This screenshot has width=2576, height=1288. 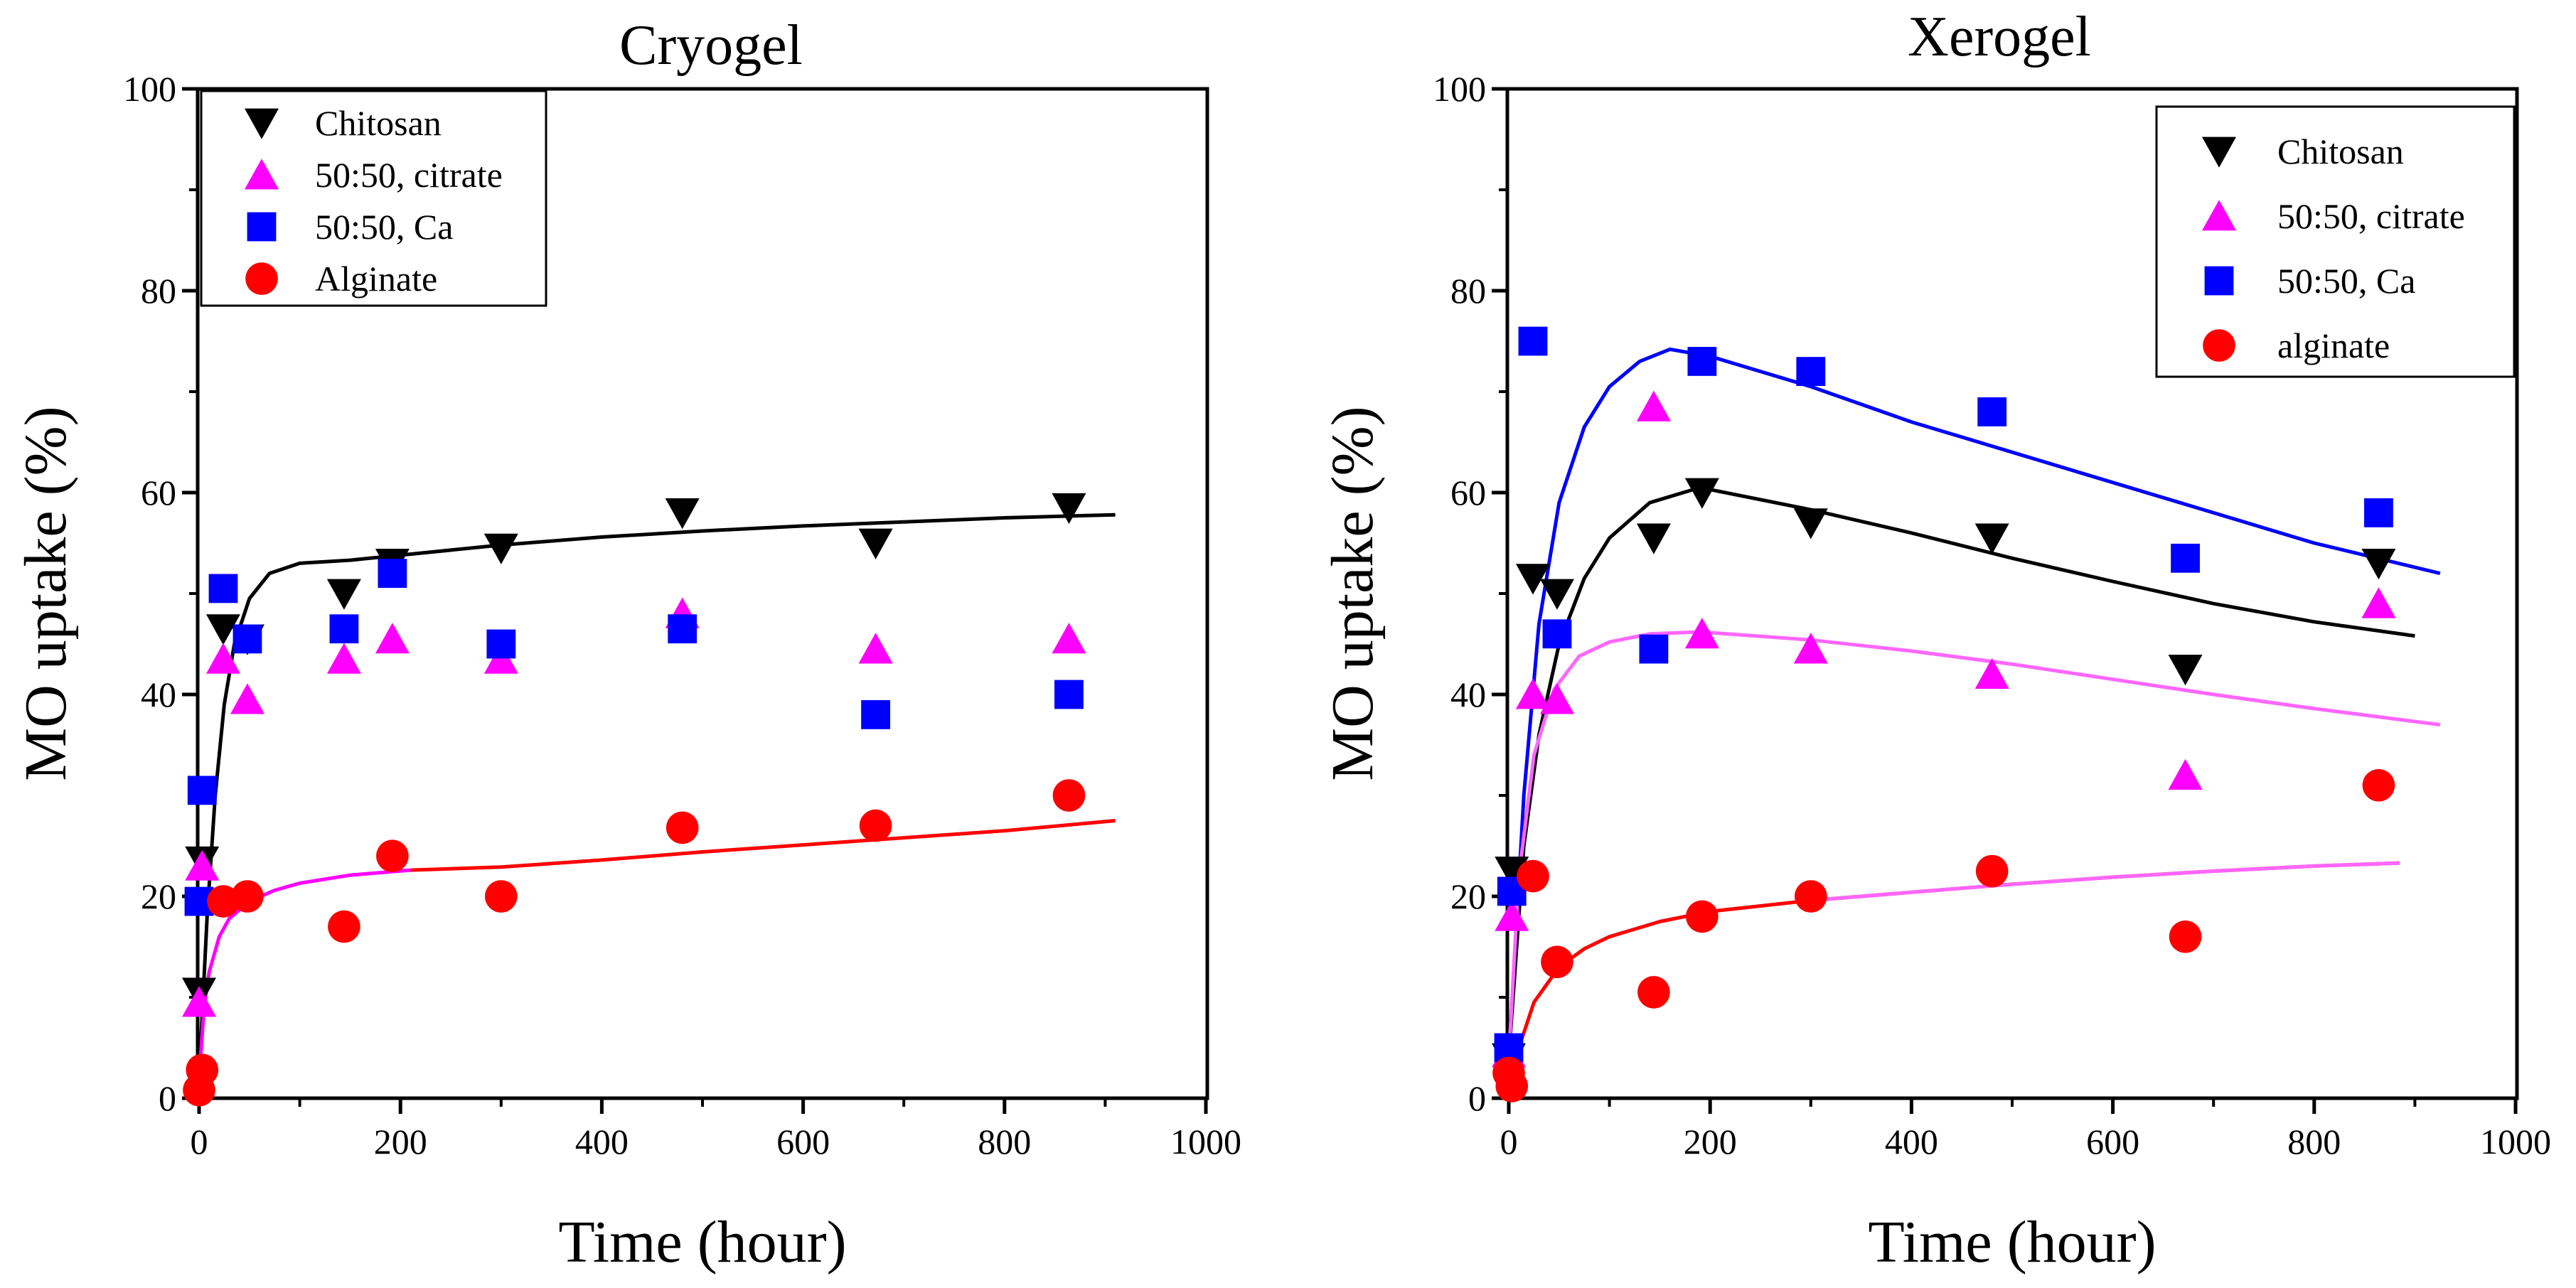 I want to click on fit-line-alginate, so click(x=763, y=845).